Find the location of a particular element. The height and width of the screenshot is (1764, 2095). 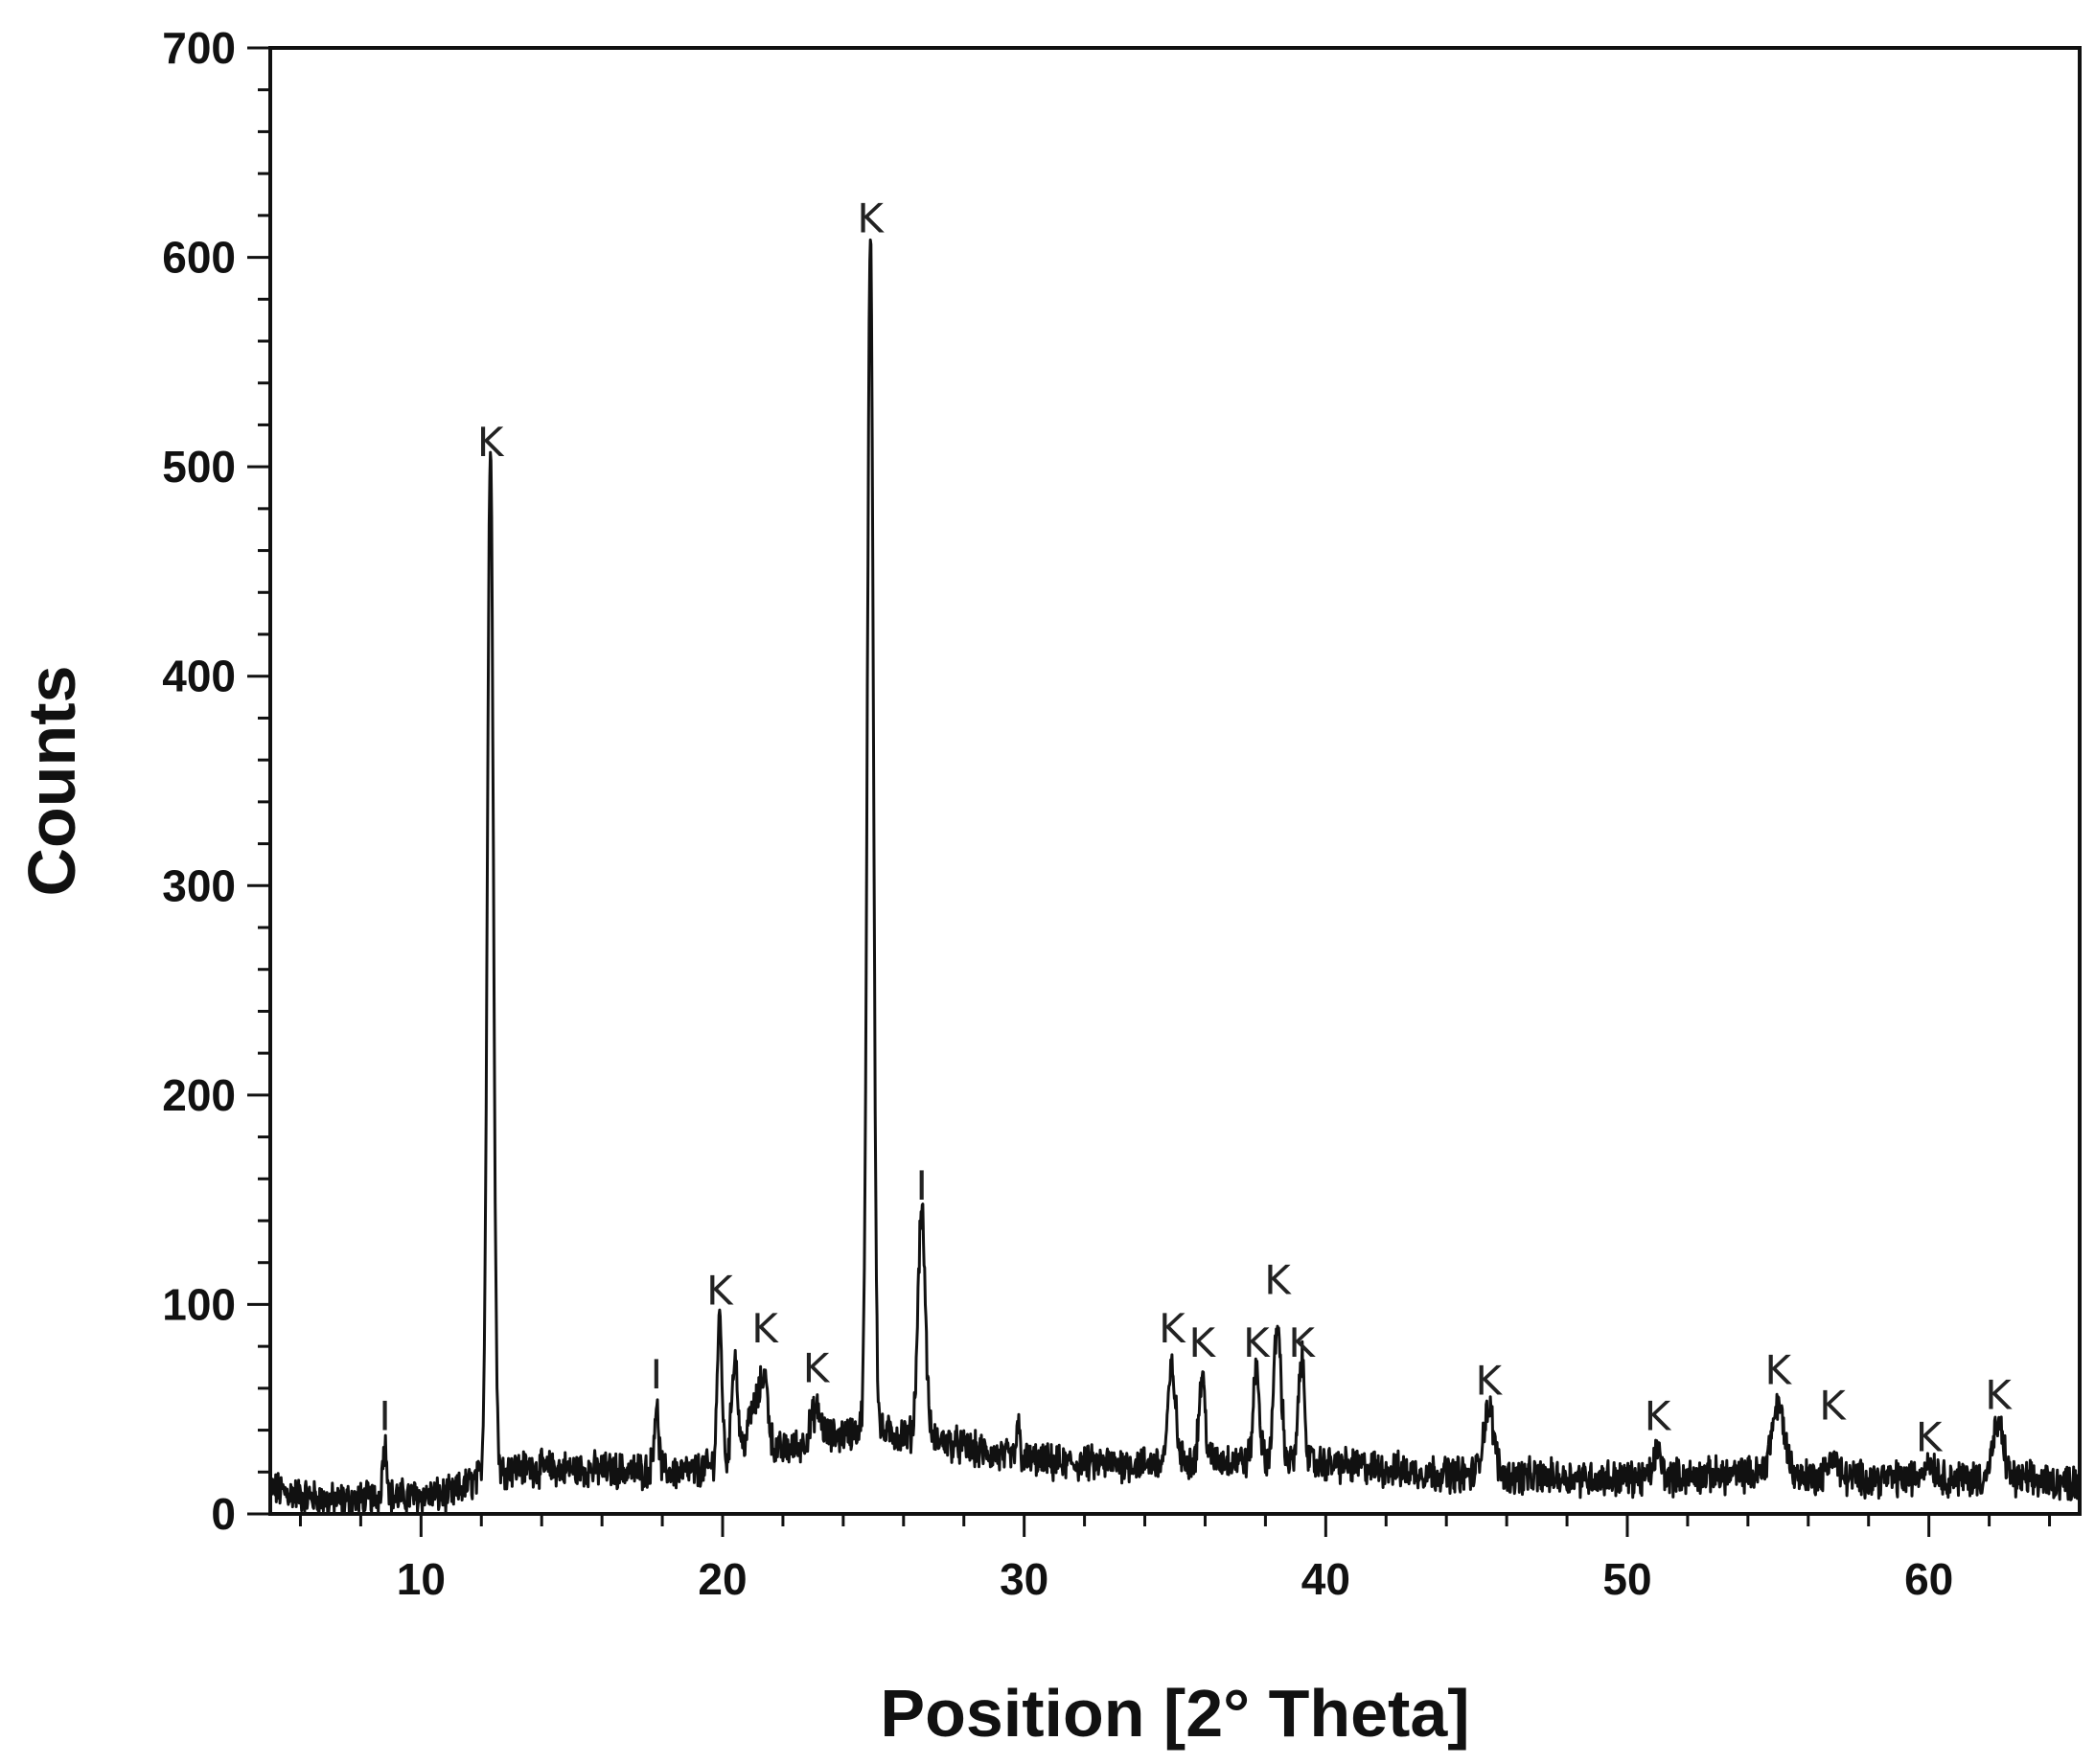

y-axis-title: Counts is located at coordinates (52, 780).